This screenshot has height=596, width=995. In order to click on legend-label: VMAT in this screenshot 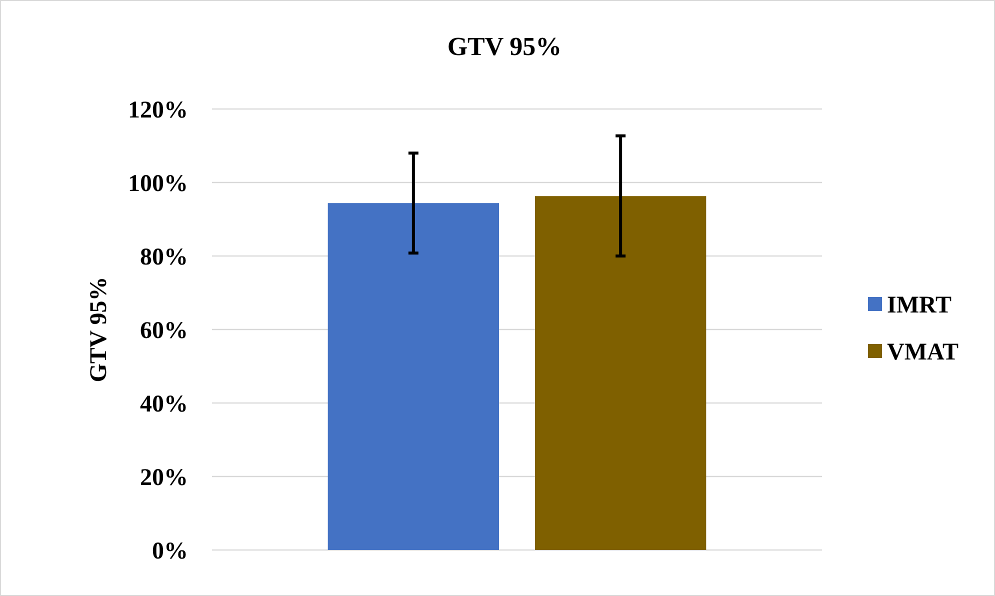, I will do `click(923, 352)`.